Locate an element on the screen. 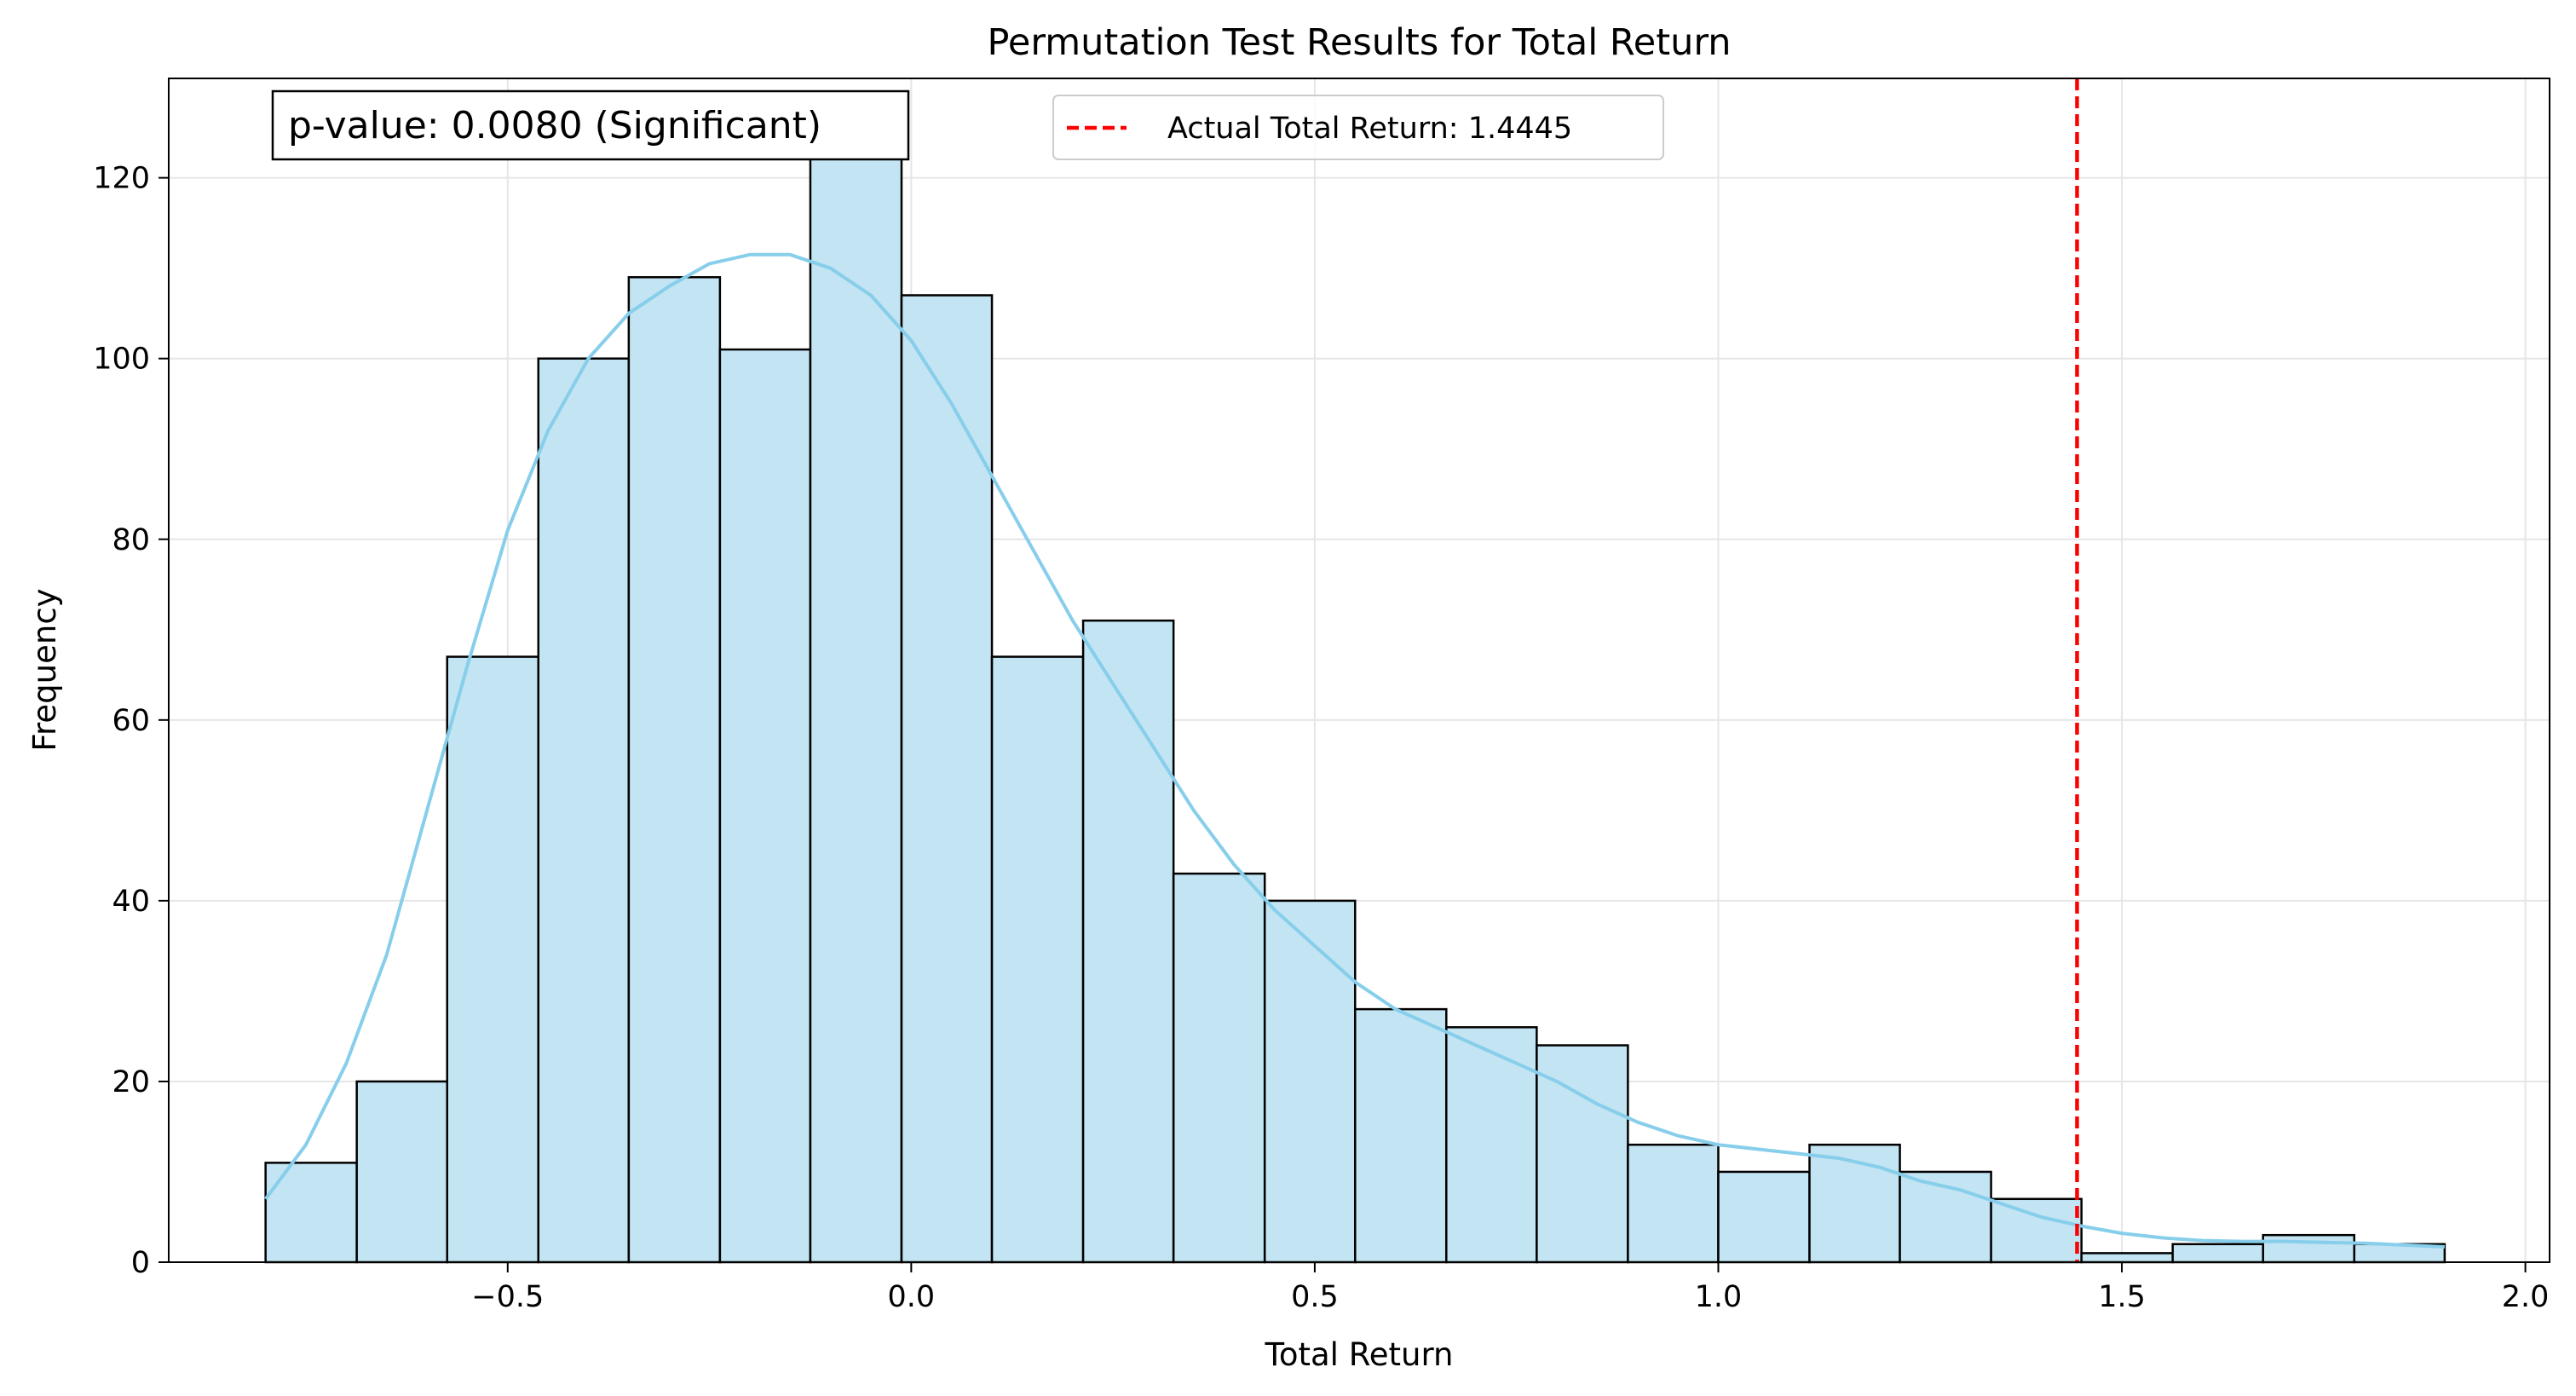 The height and width of the screenshot is (1396, 2576). legend: Actual Total Return: 1.4445 is located at coordinates (1358, 127).